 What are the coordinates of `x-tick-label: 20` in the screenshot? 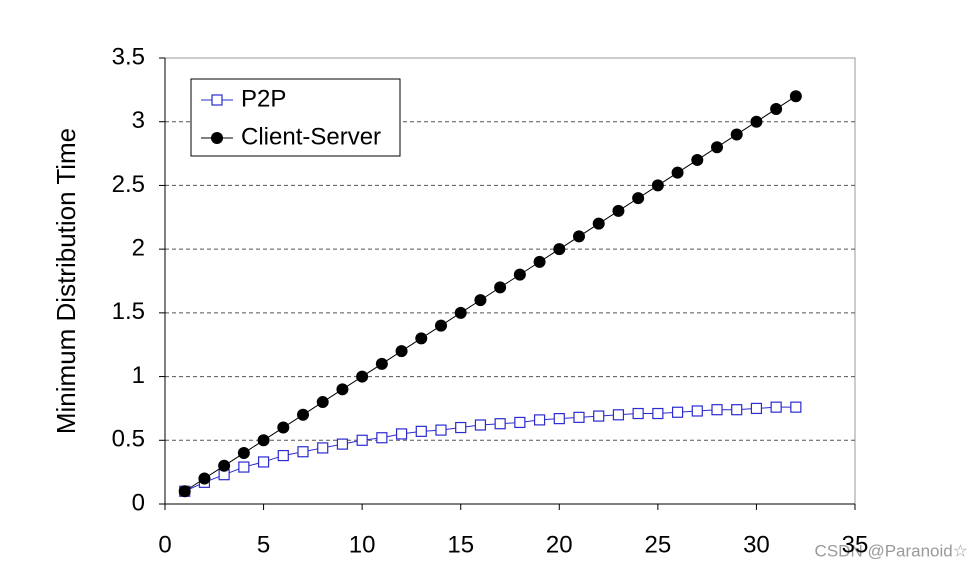 It's located at (559, 544).